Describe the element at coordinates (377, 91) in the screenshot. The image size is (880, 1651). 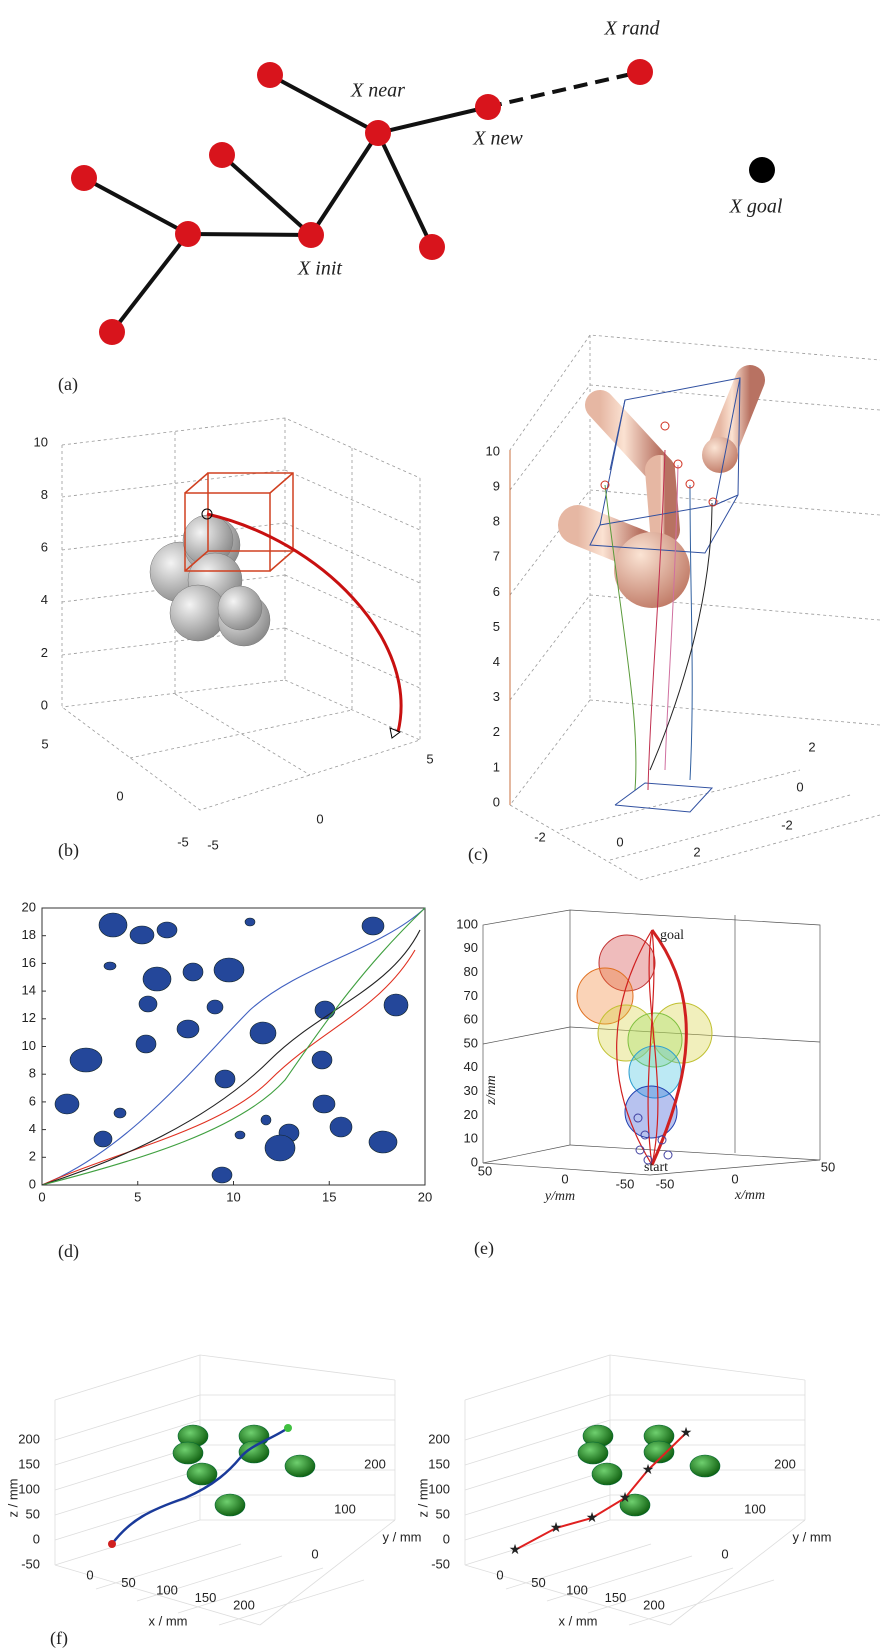
I see `node-label: X near` at that location.